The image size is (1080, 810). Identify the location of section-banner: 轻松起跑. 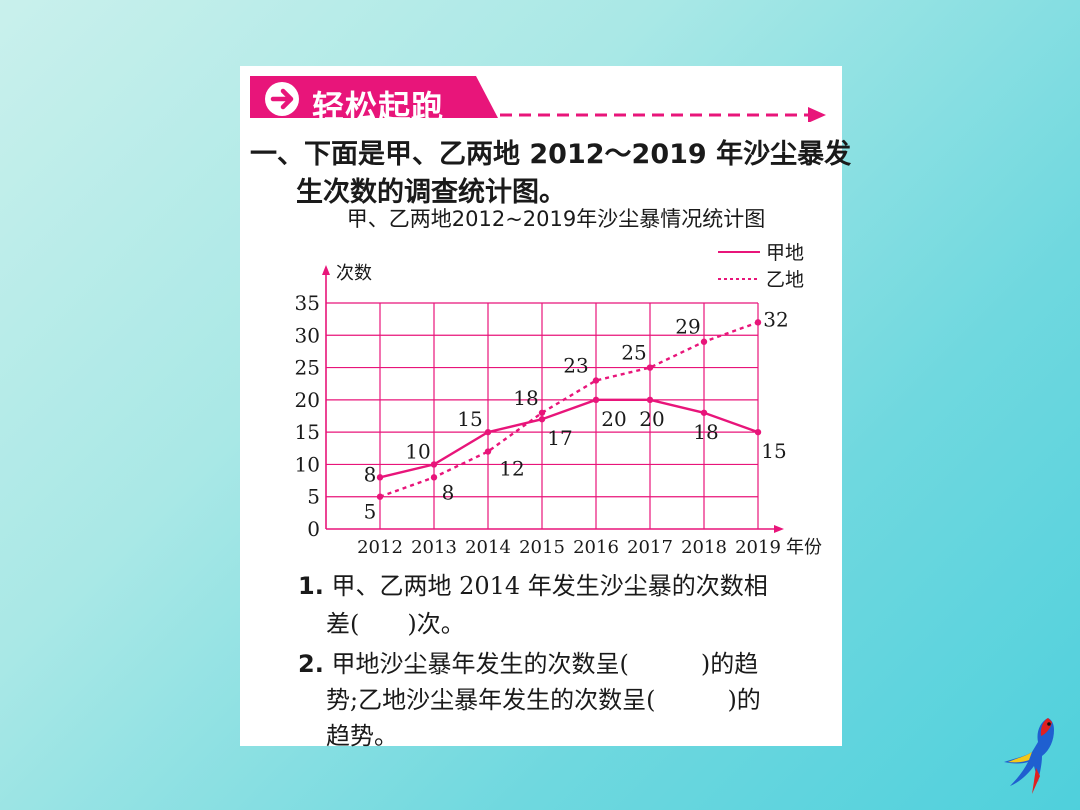
(538, 99).